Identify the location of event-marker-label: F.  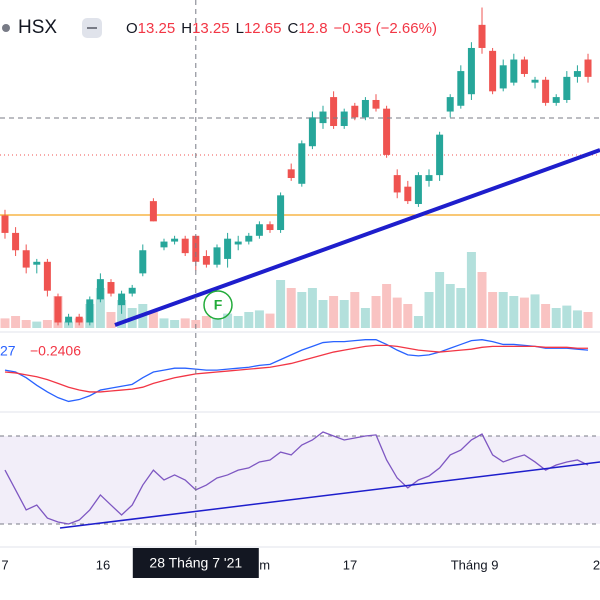
(218, 305).